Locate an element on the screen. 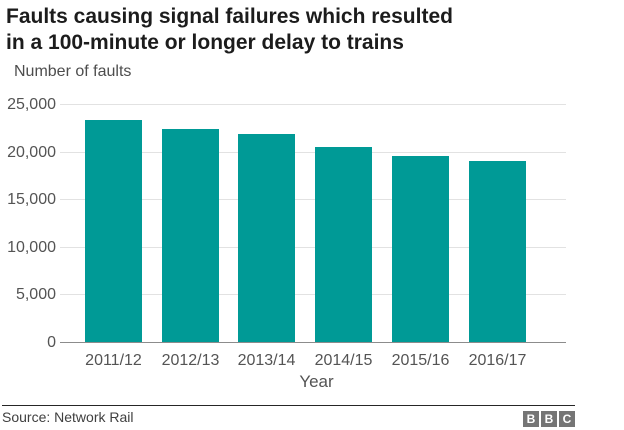 The height and width of the screenshot is (430, 624). x-tick-label: 2012/13 is located at coordinates (190, 360).